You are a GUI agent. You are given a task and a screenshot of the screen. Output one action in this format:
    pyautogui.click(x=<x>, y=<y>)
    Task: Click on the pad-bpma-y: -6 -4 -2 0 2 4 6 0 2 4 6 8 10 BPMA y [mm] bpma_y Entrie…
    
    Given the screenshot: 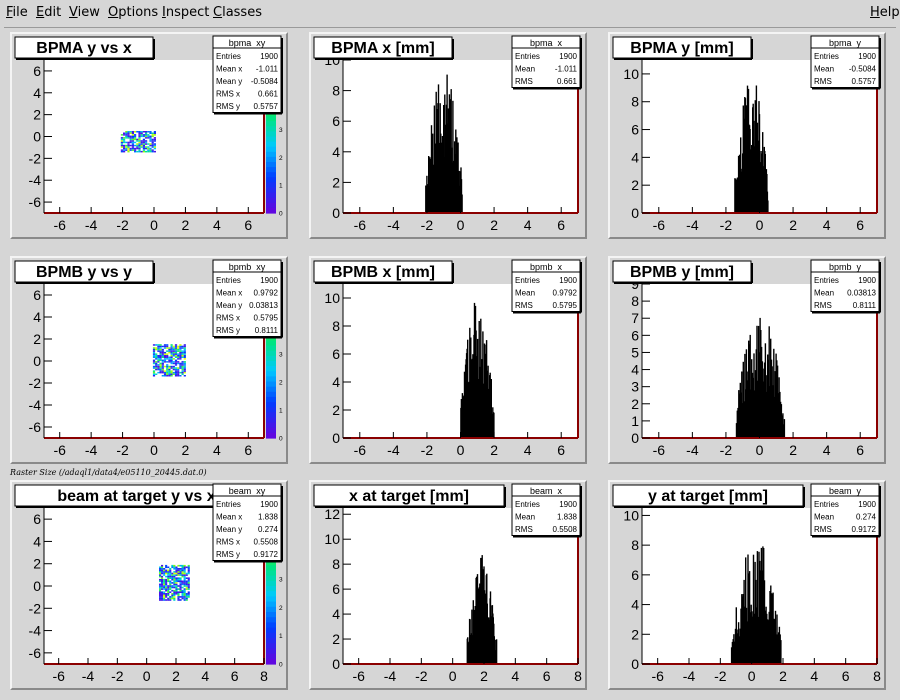 What is the action you would take?
    pyautogui.click(x=747, y=135)
    